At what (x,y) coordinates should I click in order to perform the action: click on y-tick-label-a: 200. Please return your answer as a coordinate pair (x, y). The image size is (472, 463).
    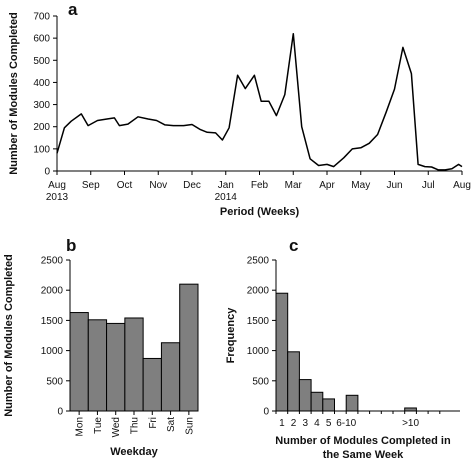
    Looking at the image, I should click on (41, 127).